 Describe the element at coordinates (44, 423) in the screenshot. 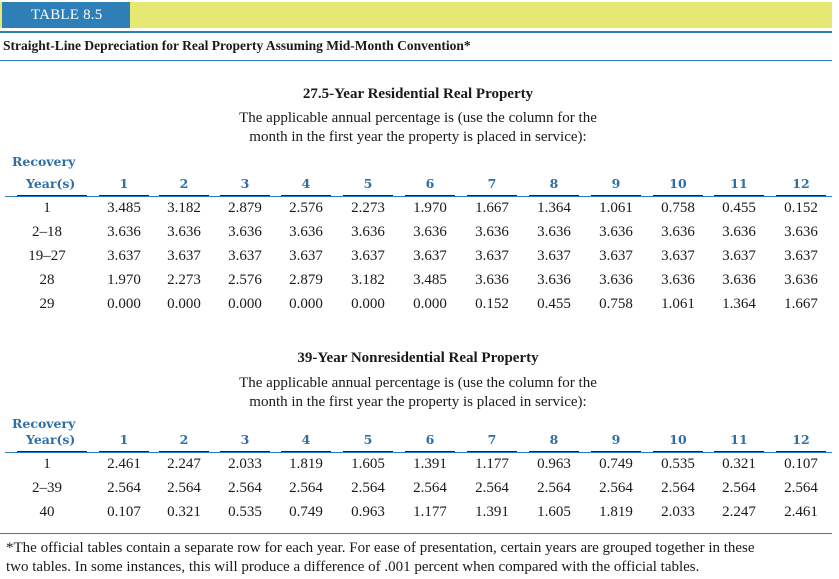

I see `nonresidential-recovery-label: Recovery` at that location.